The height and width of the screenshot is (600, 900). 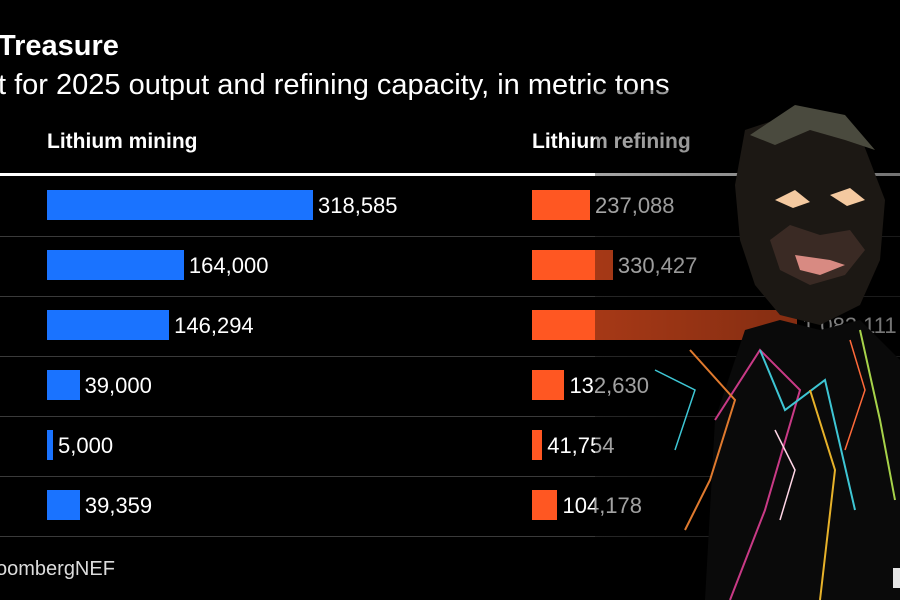 I want to click on mining-value-label: 146,294, so click(x=214, y=325).